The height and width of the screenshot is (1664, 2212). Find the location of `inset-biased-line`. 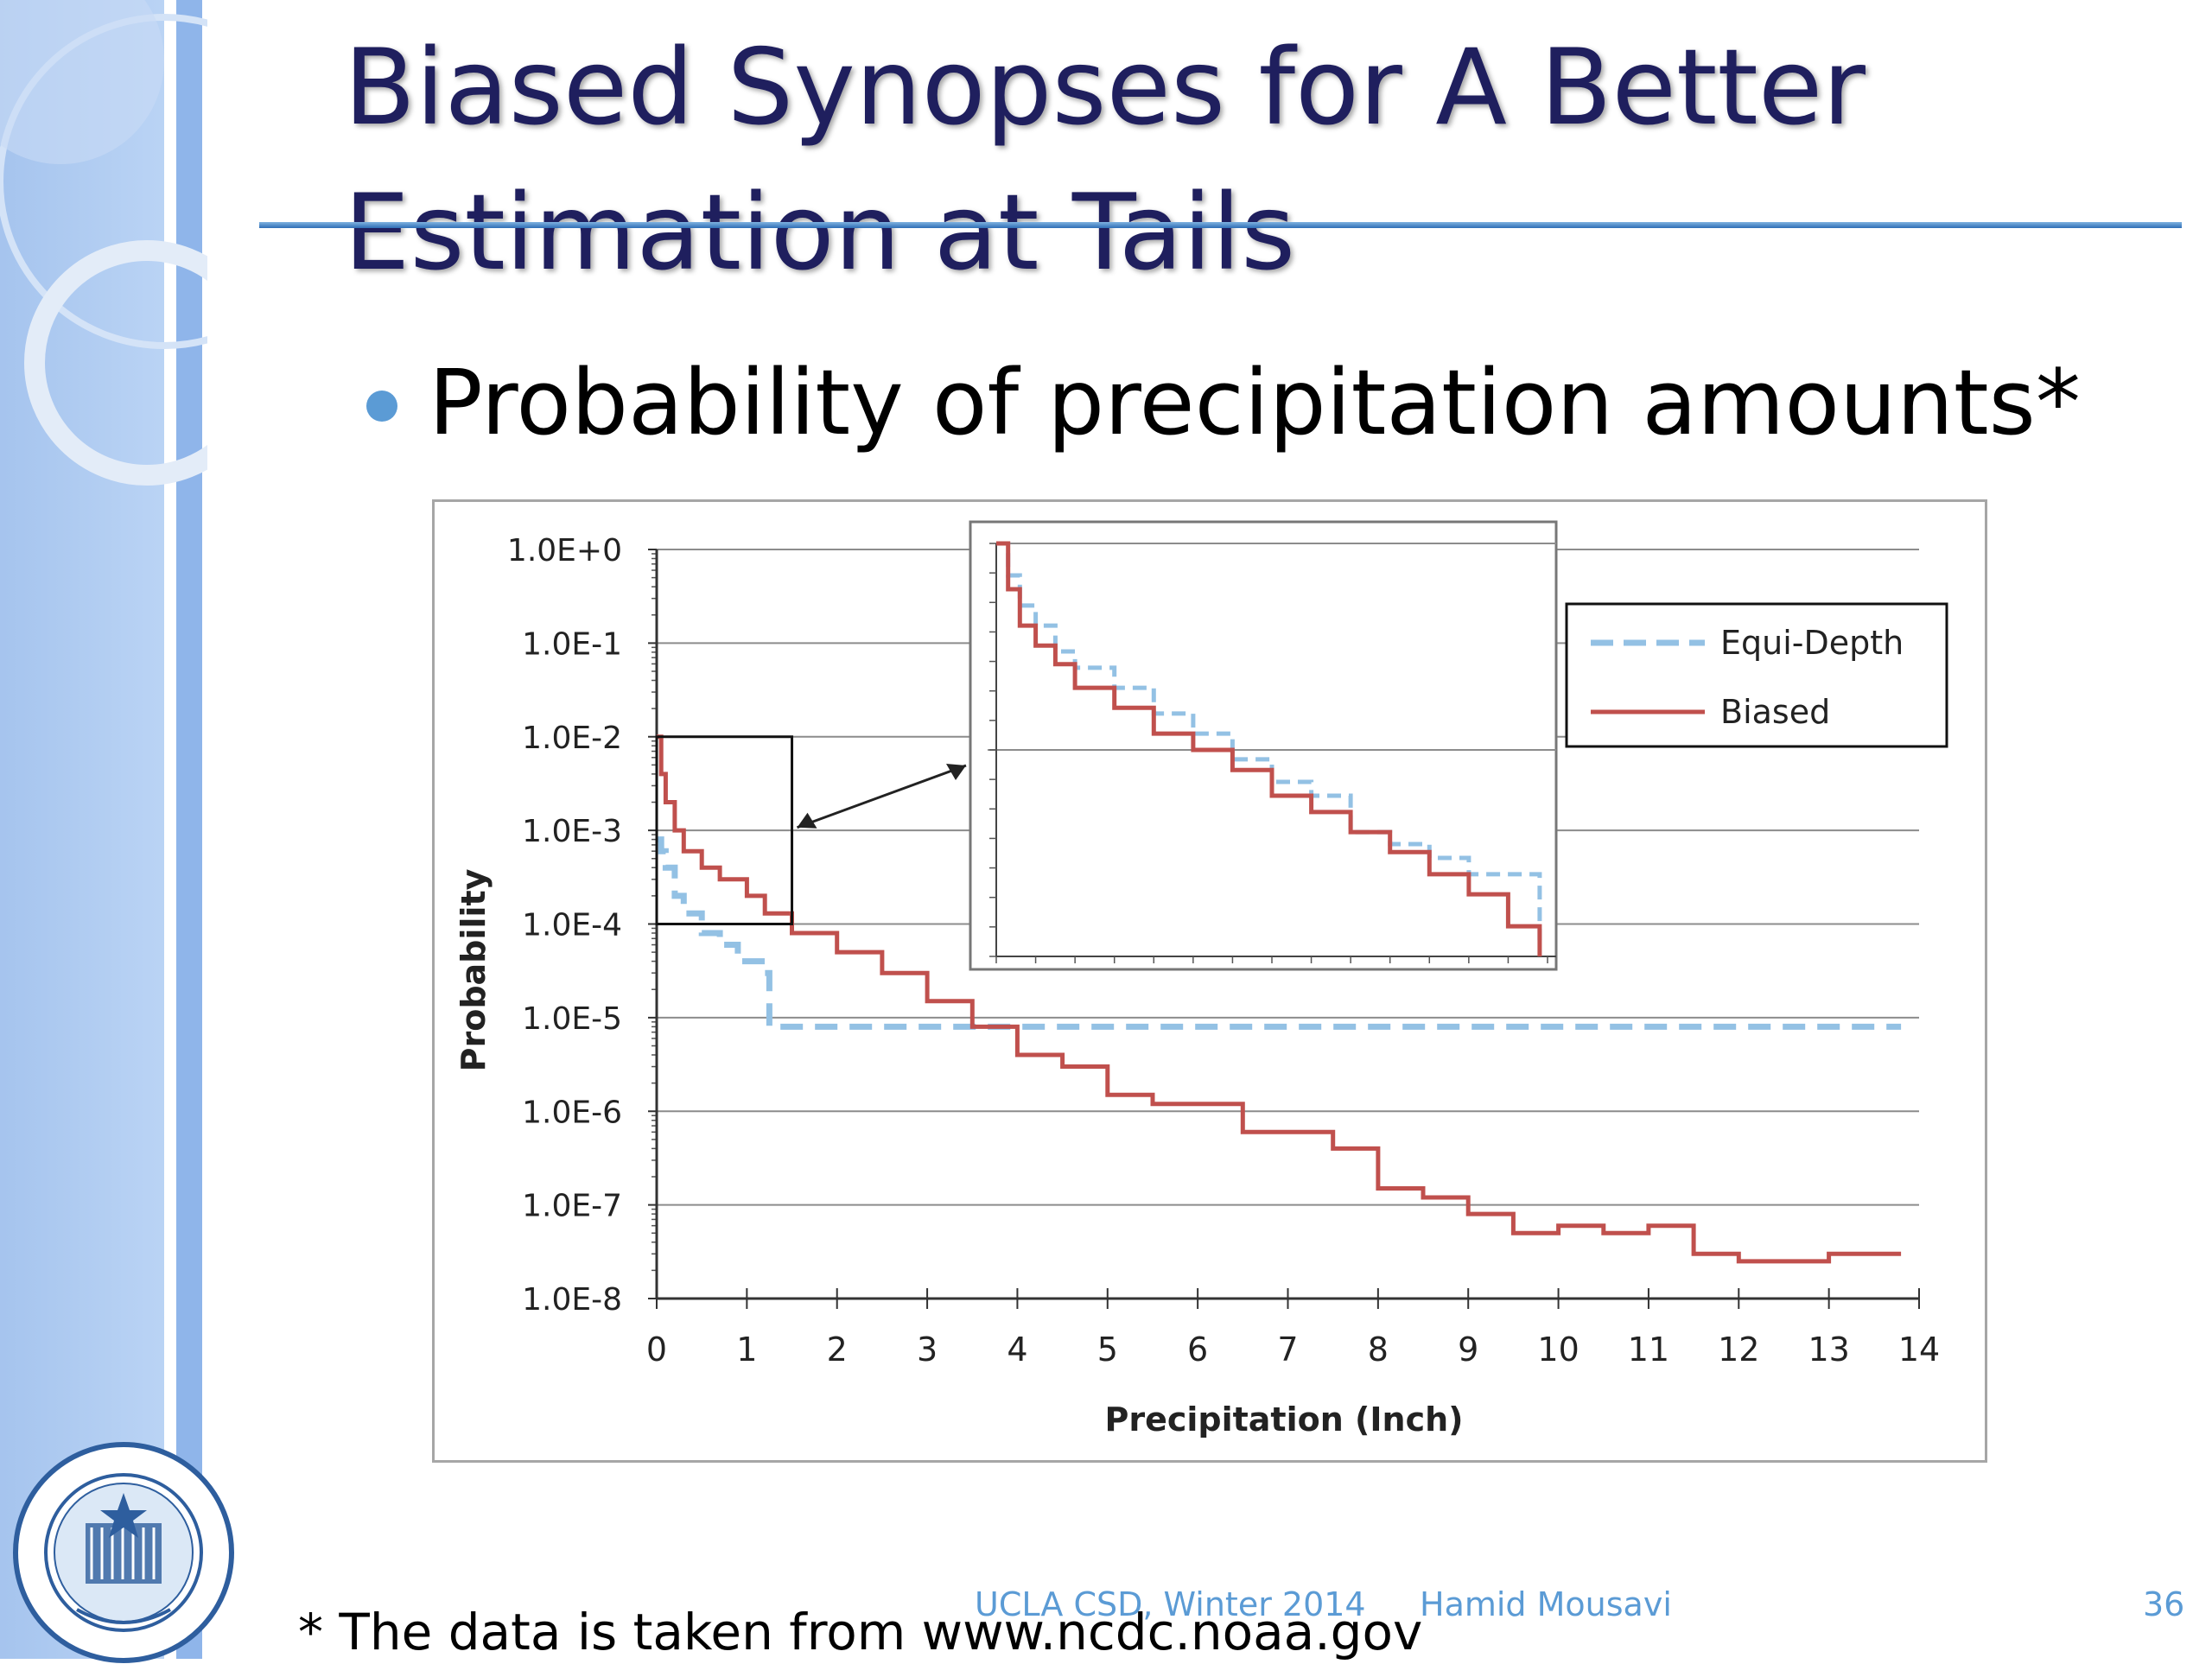

inset-biased-line is located at coordinates (1269, 748).